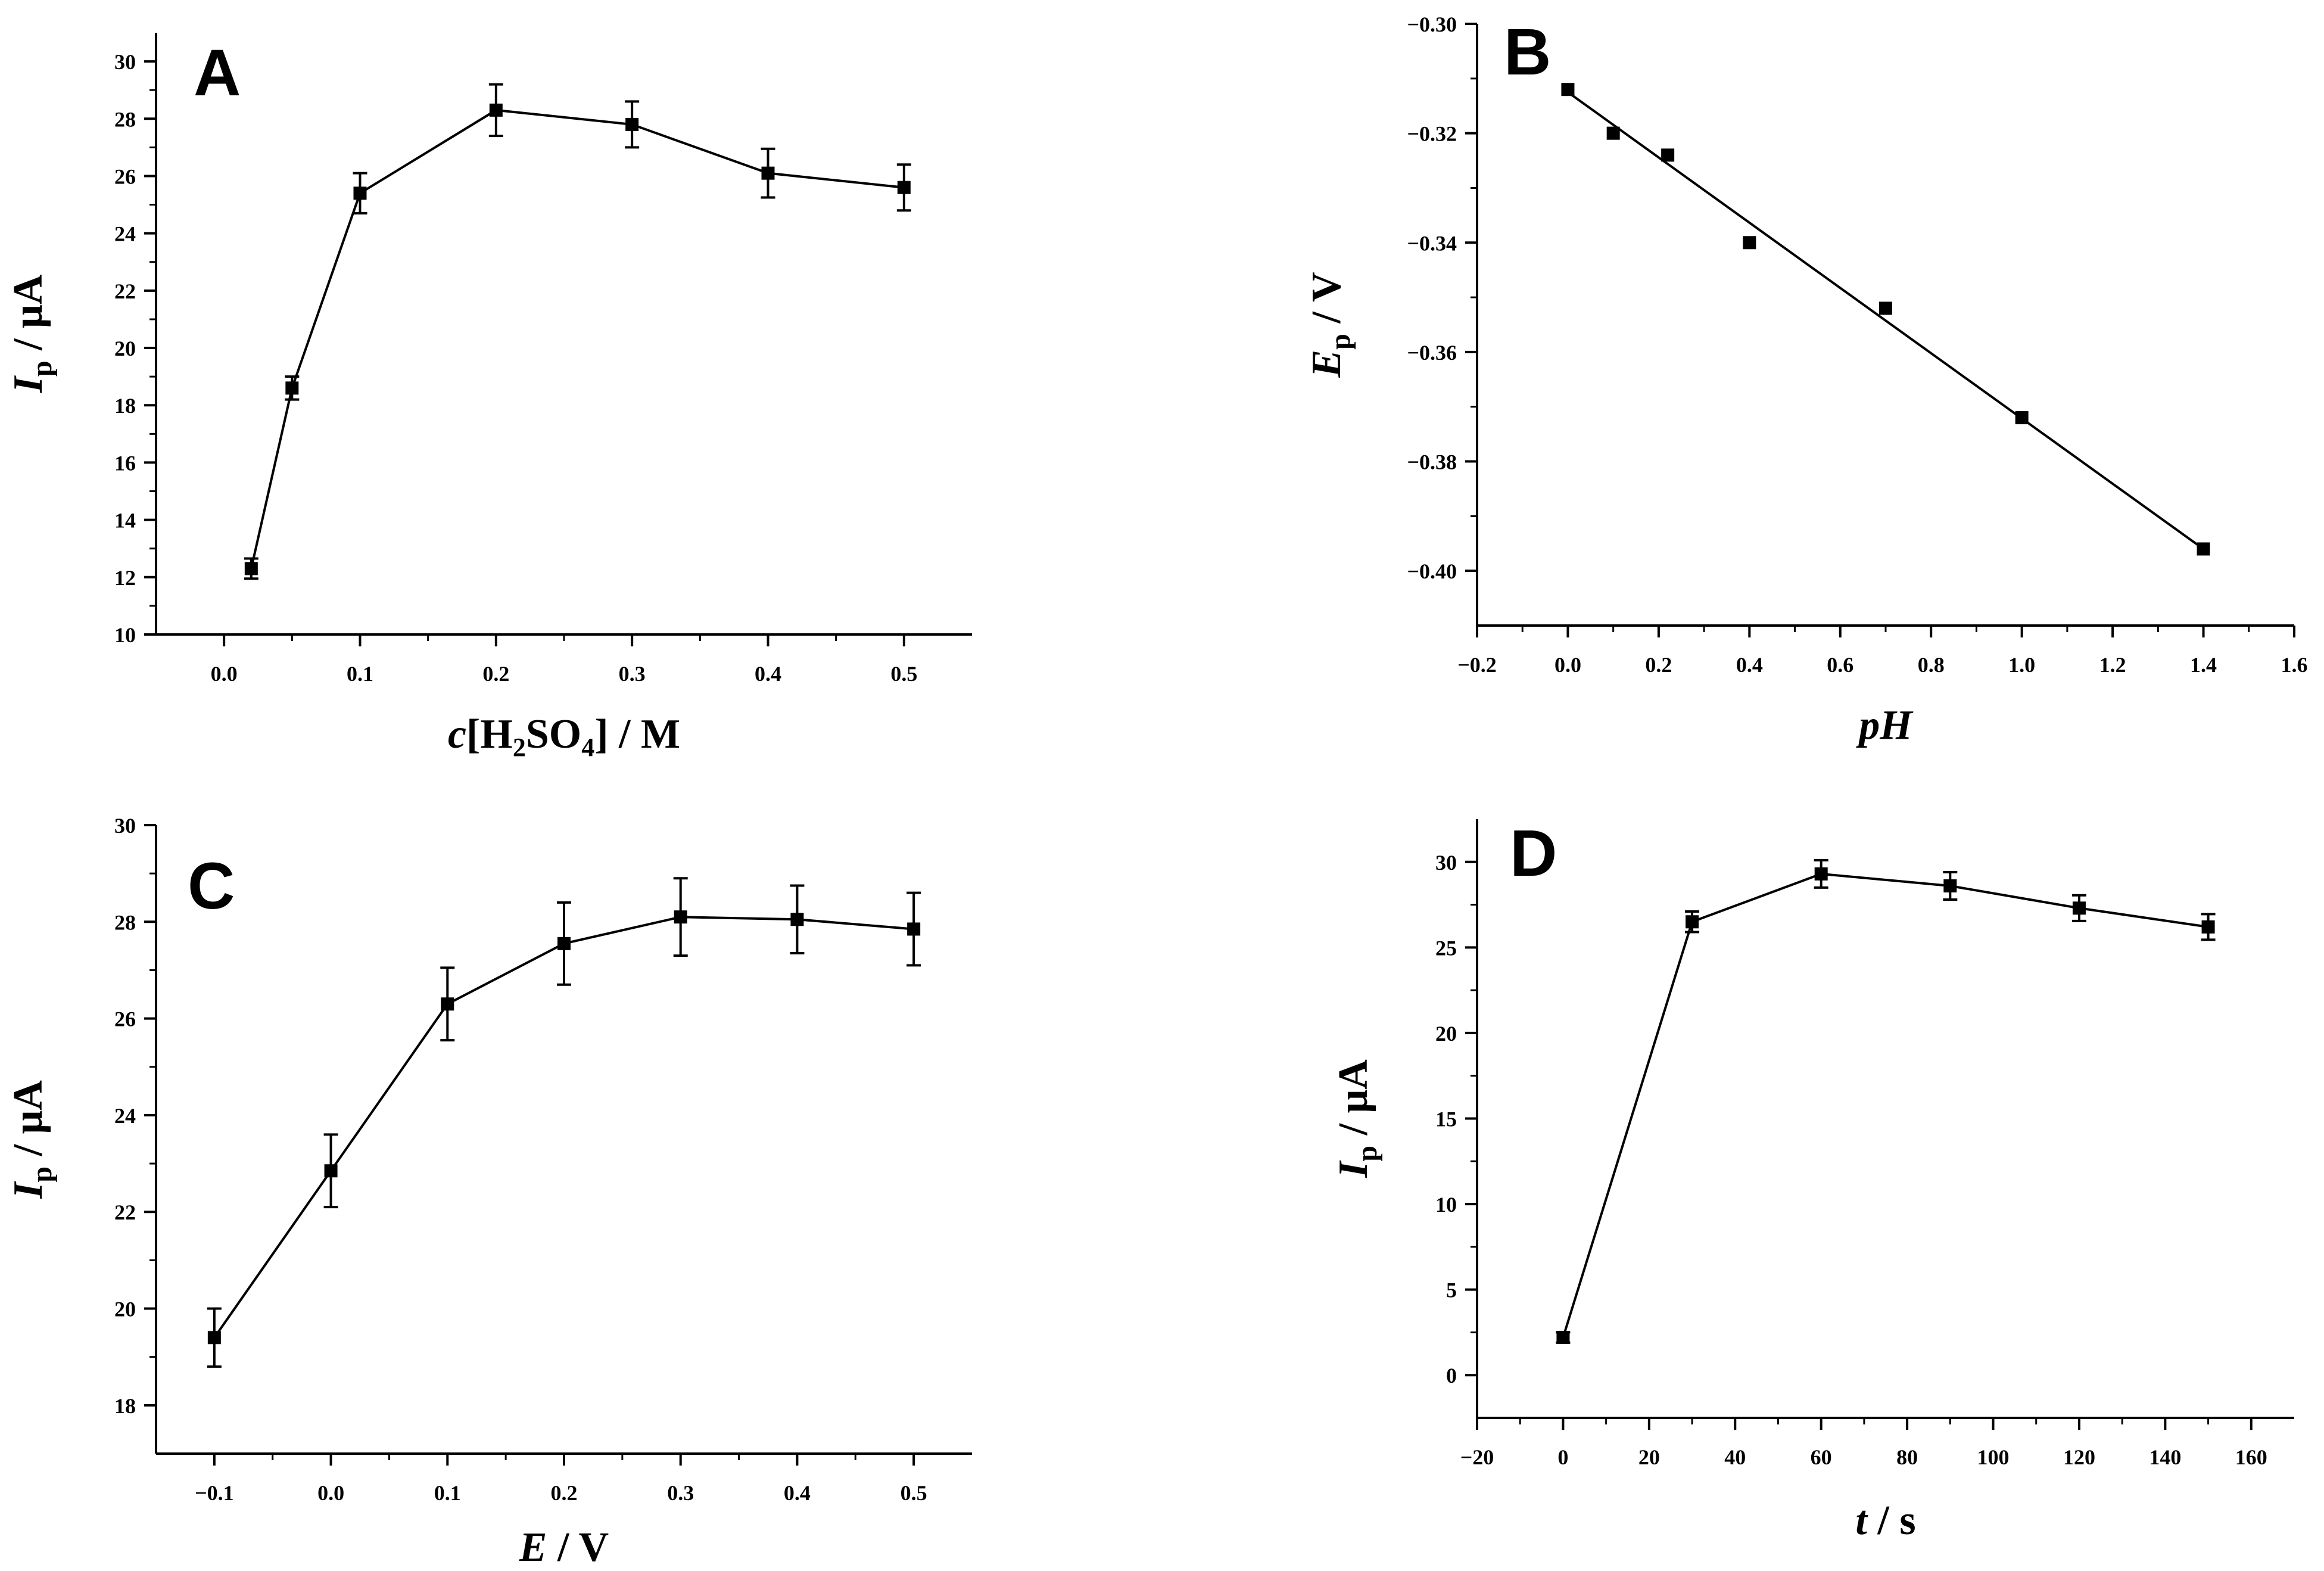 The image size is (2324, 1571). What do you see at coordinates (1446, 1119) in the screenshot?
I see `y-tick-label: 15` at bounding box center [1446, 1119].